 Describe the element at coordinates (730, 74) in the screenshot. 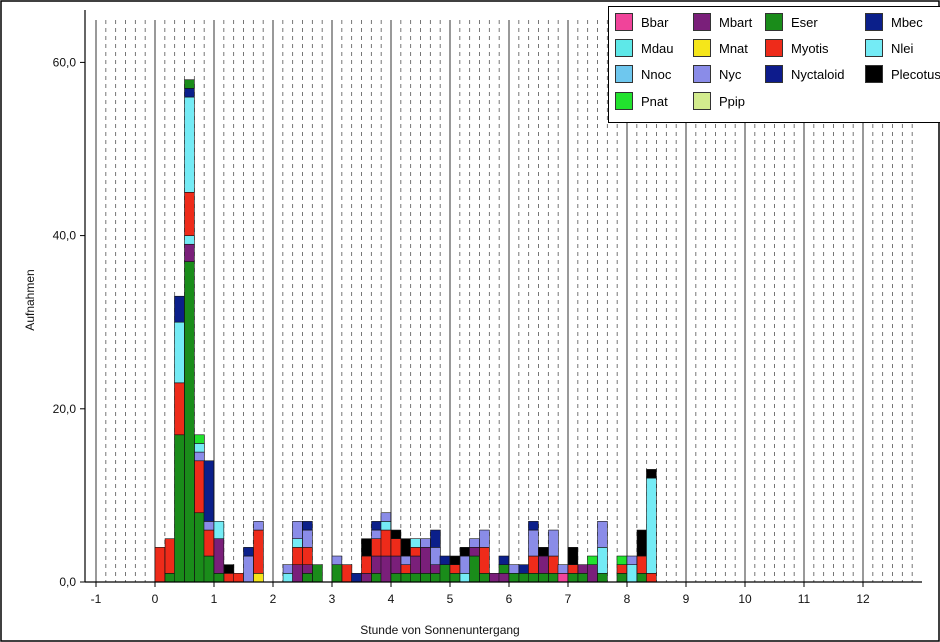

I see `legend-label: Nyc` at that location.